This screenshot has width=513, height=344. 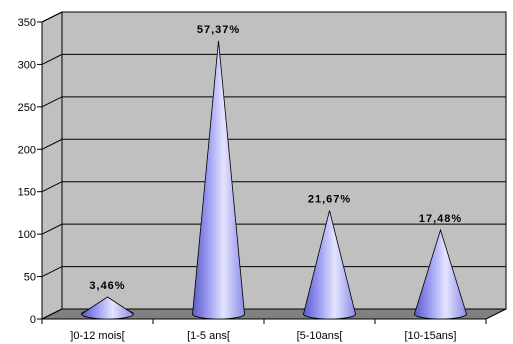 I want to click on x-tick-label: ]0-12 mois[, so click(x=97, y=336).